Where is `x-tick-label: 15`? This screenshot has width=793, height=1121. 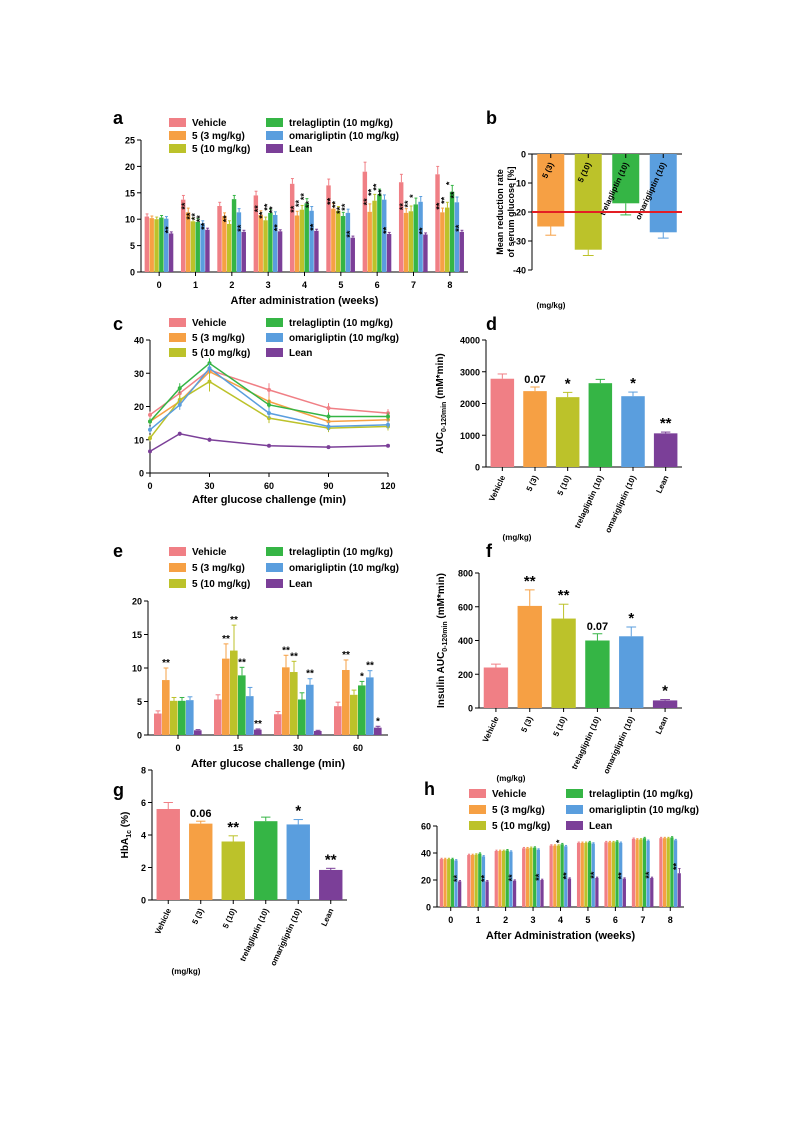
x-tick-label: 15 is located at coordinates (238, 748).